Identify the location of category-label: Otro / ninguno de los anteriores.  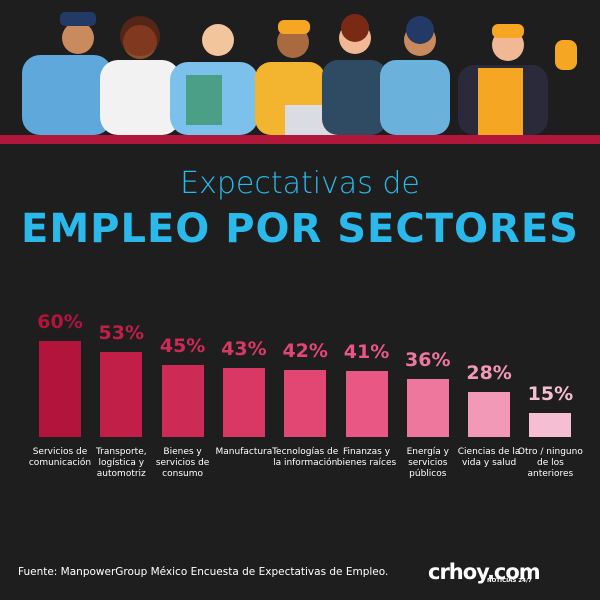
(550, 463).